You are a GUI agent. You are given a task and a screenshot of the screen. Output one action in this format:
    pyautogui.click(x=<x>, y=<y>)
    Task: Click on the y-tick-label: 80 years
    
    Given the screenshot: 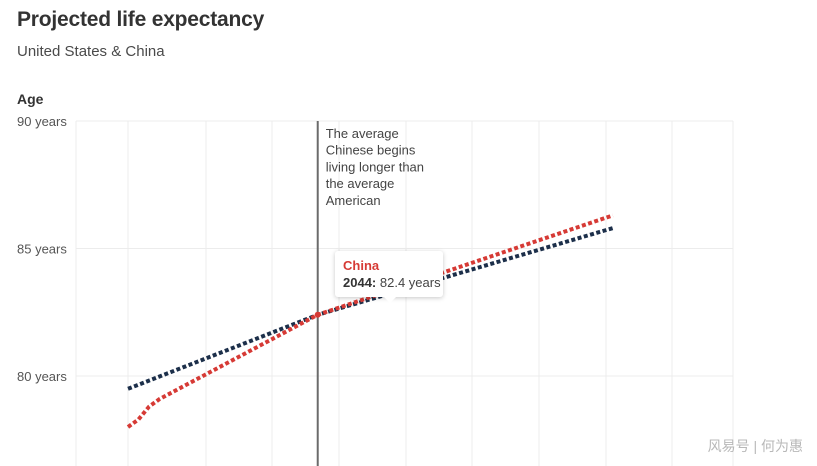 What is the action you would take?
    pyautogui.click(x=42, y=376)
    